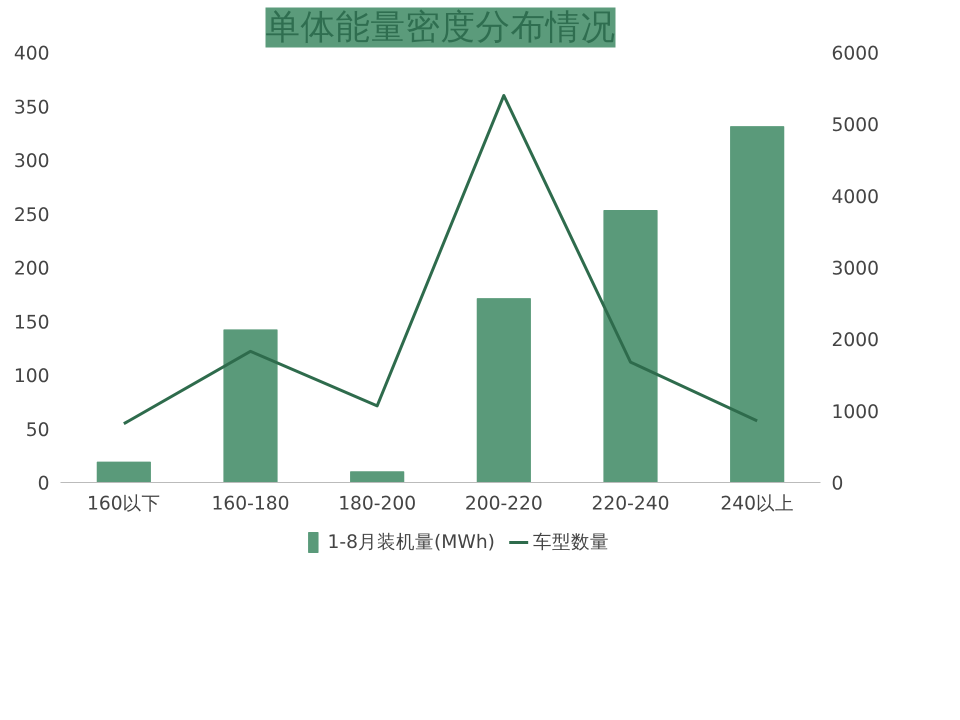 Image resolution: width=960 pixels, height=720 pixels. I want to click on y-tick-label: 150, so click(32, 323).